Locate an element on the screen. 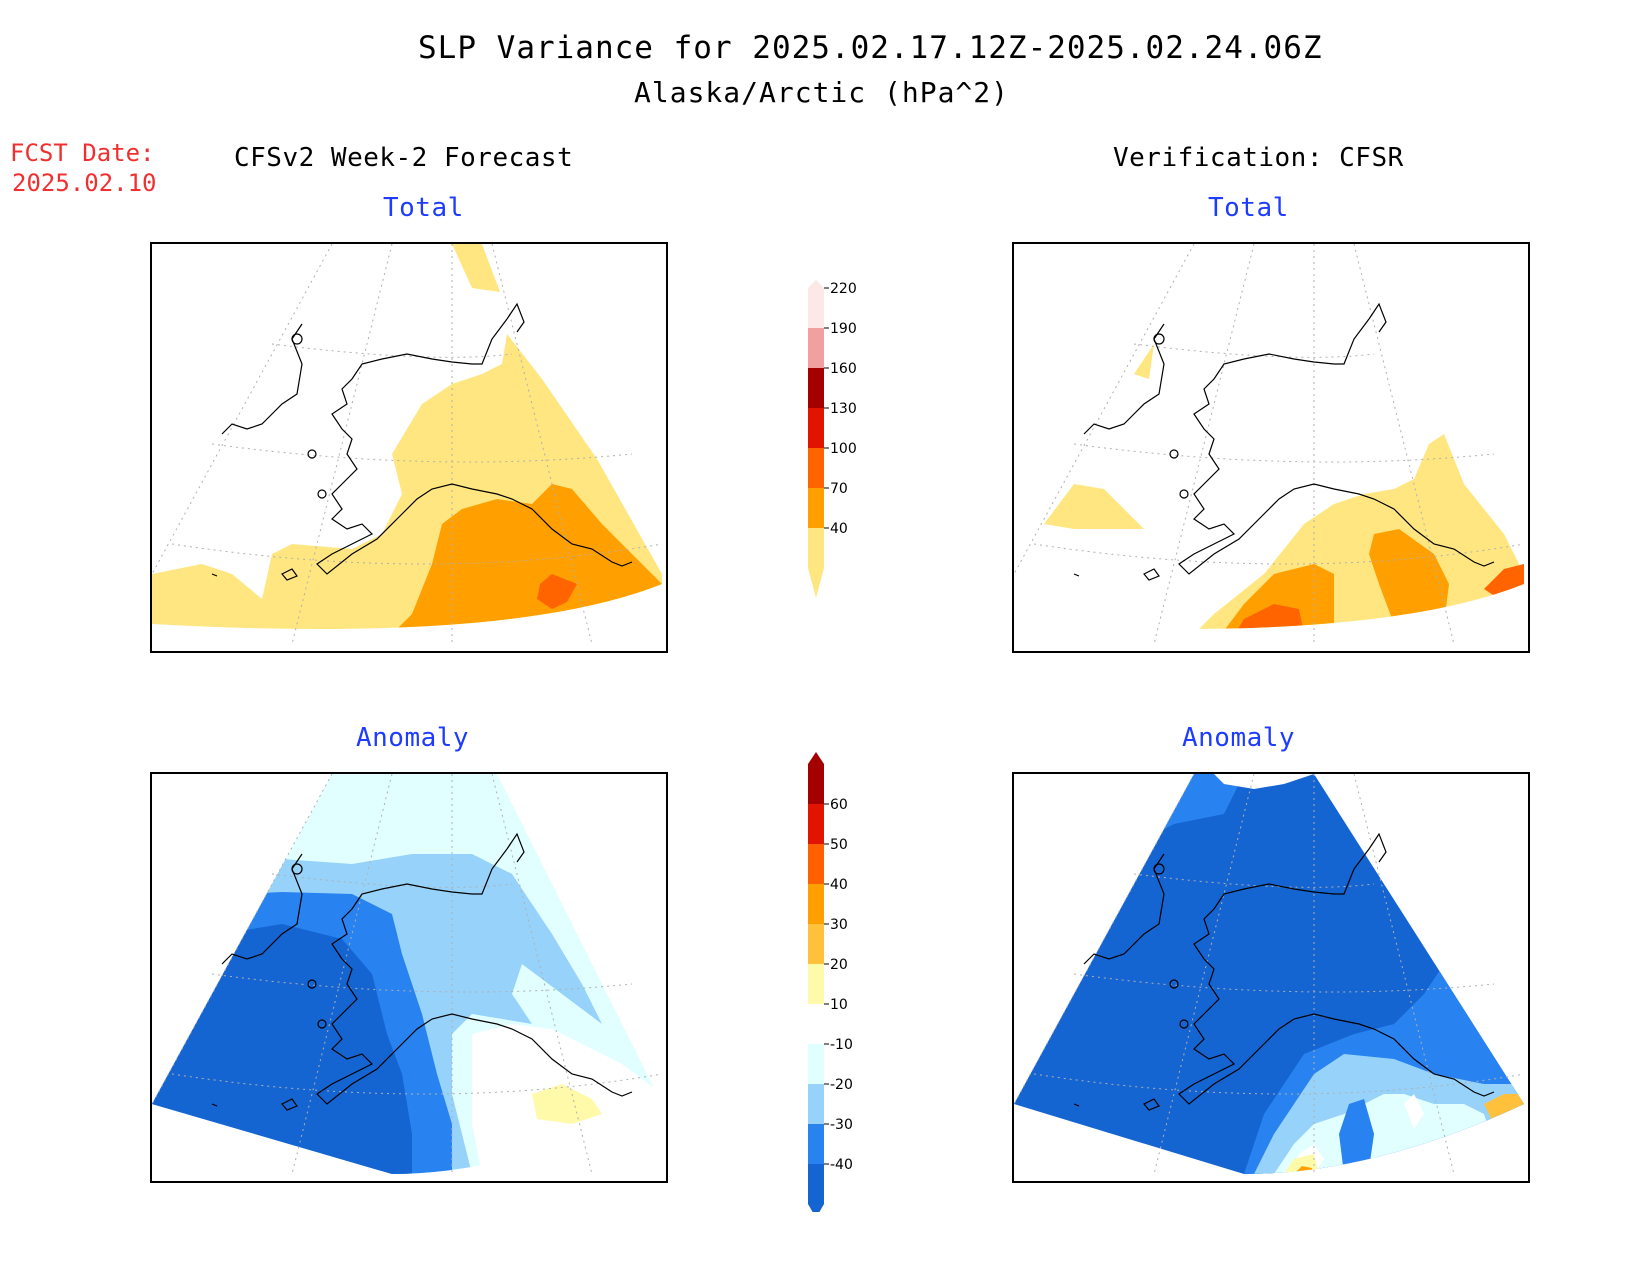 The height and width of the screenshot is (1275, 1650). forecast-total-label: Total is located at coordinates (423, 208).